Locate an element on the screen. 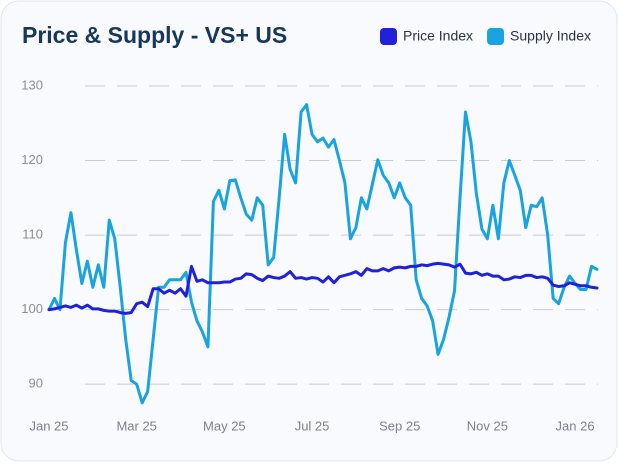  y-tick-label: 120 is located at coordinates (32, 159).